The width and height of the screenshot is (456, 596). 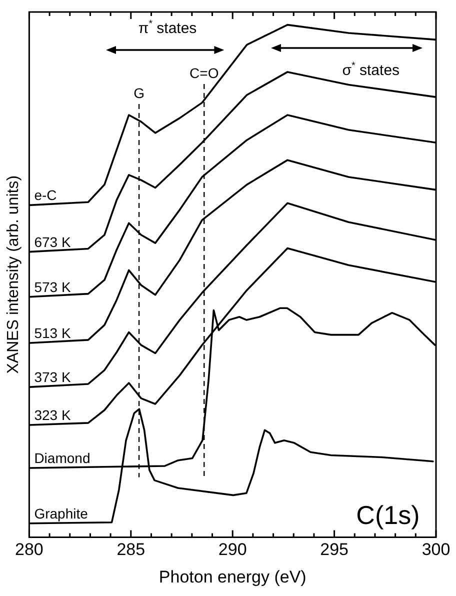 I want to click on annotation: π* states, so click(x=167, y=28).